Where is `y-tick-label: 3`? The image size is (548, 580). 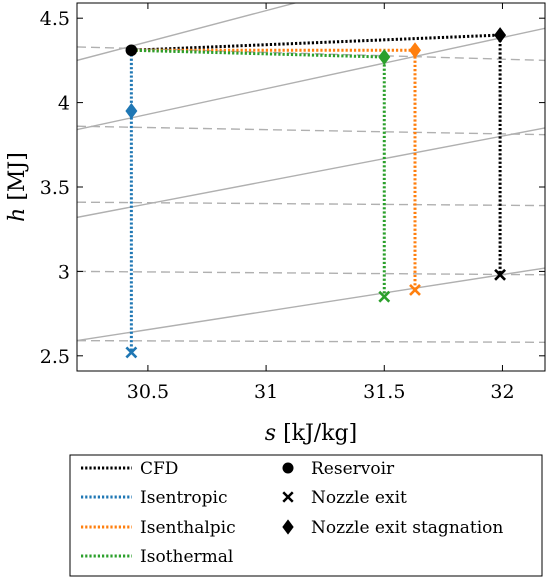
y-tick-label: 3 is located at coordinates (64, 272).